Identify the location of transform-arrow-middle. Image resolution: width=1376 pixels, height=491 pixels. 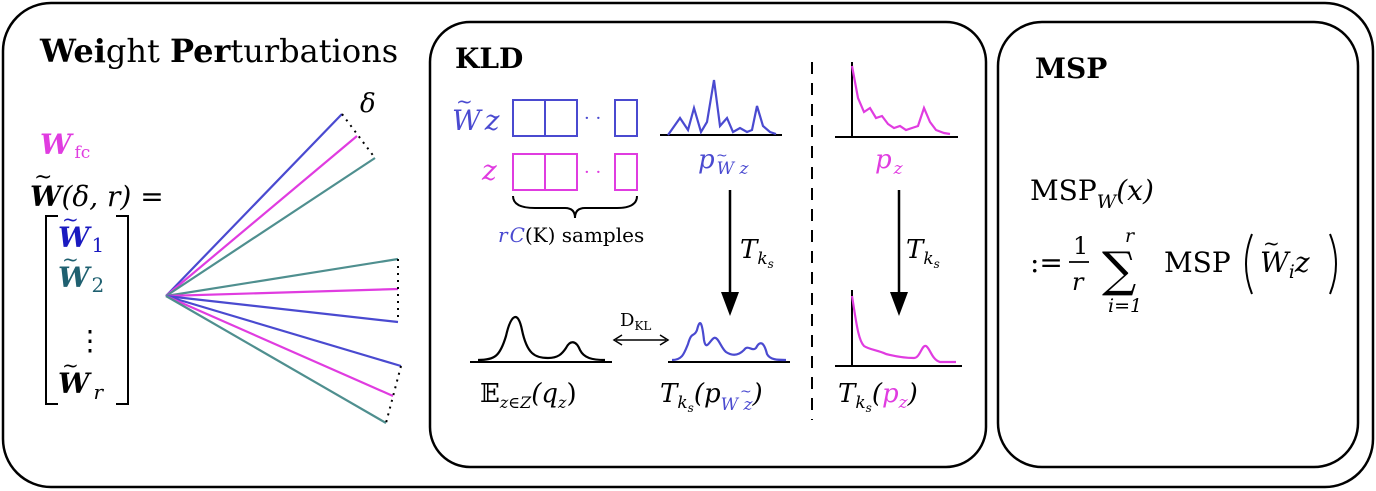
(730, 253).